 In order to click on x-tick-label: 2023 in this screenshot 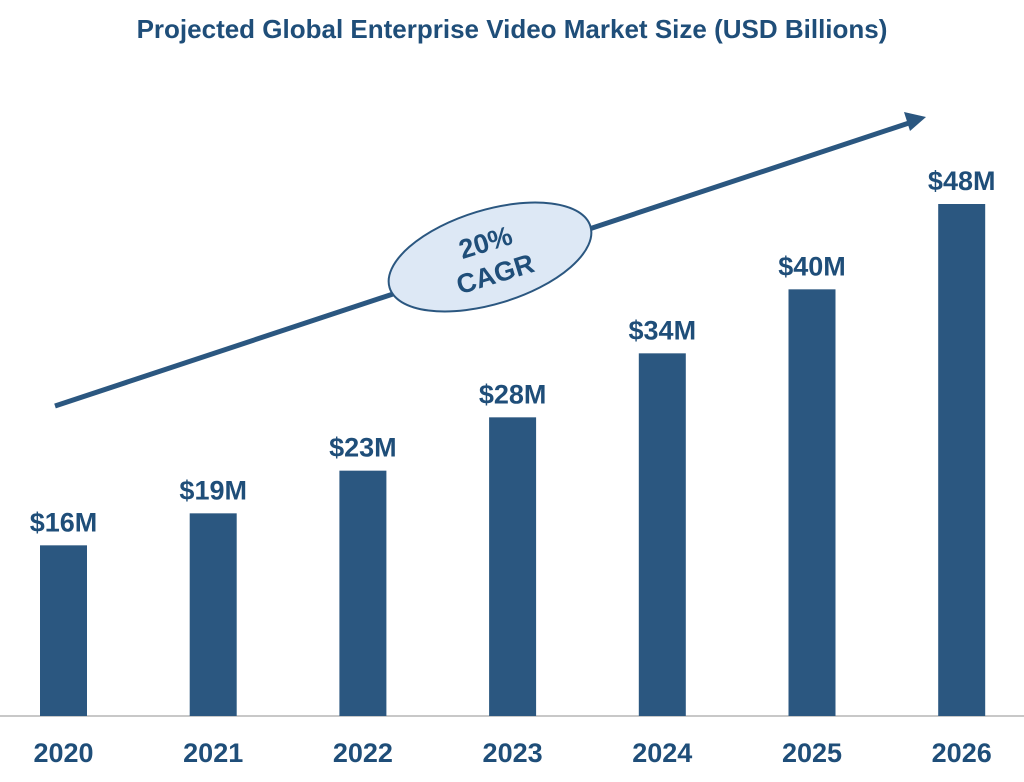, I will do `click(513, 753)`.